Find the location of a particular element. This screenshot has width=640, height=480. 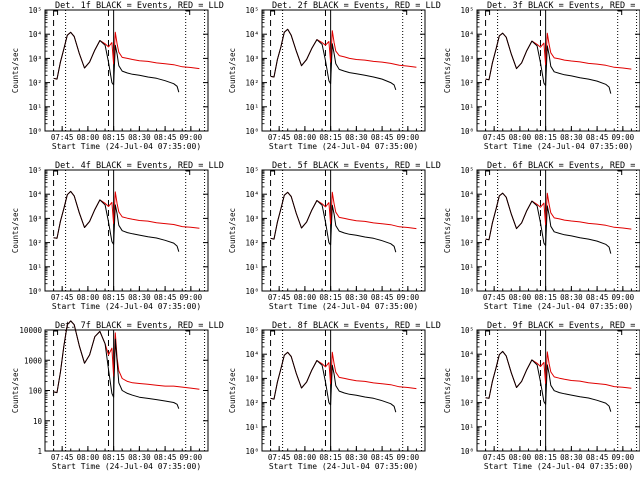

panel-title: Det. 3f BLACK = Events, RED = LLD is located at coordinates (563, 6).